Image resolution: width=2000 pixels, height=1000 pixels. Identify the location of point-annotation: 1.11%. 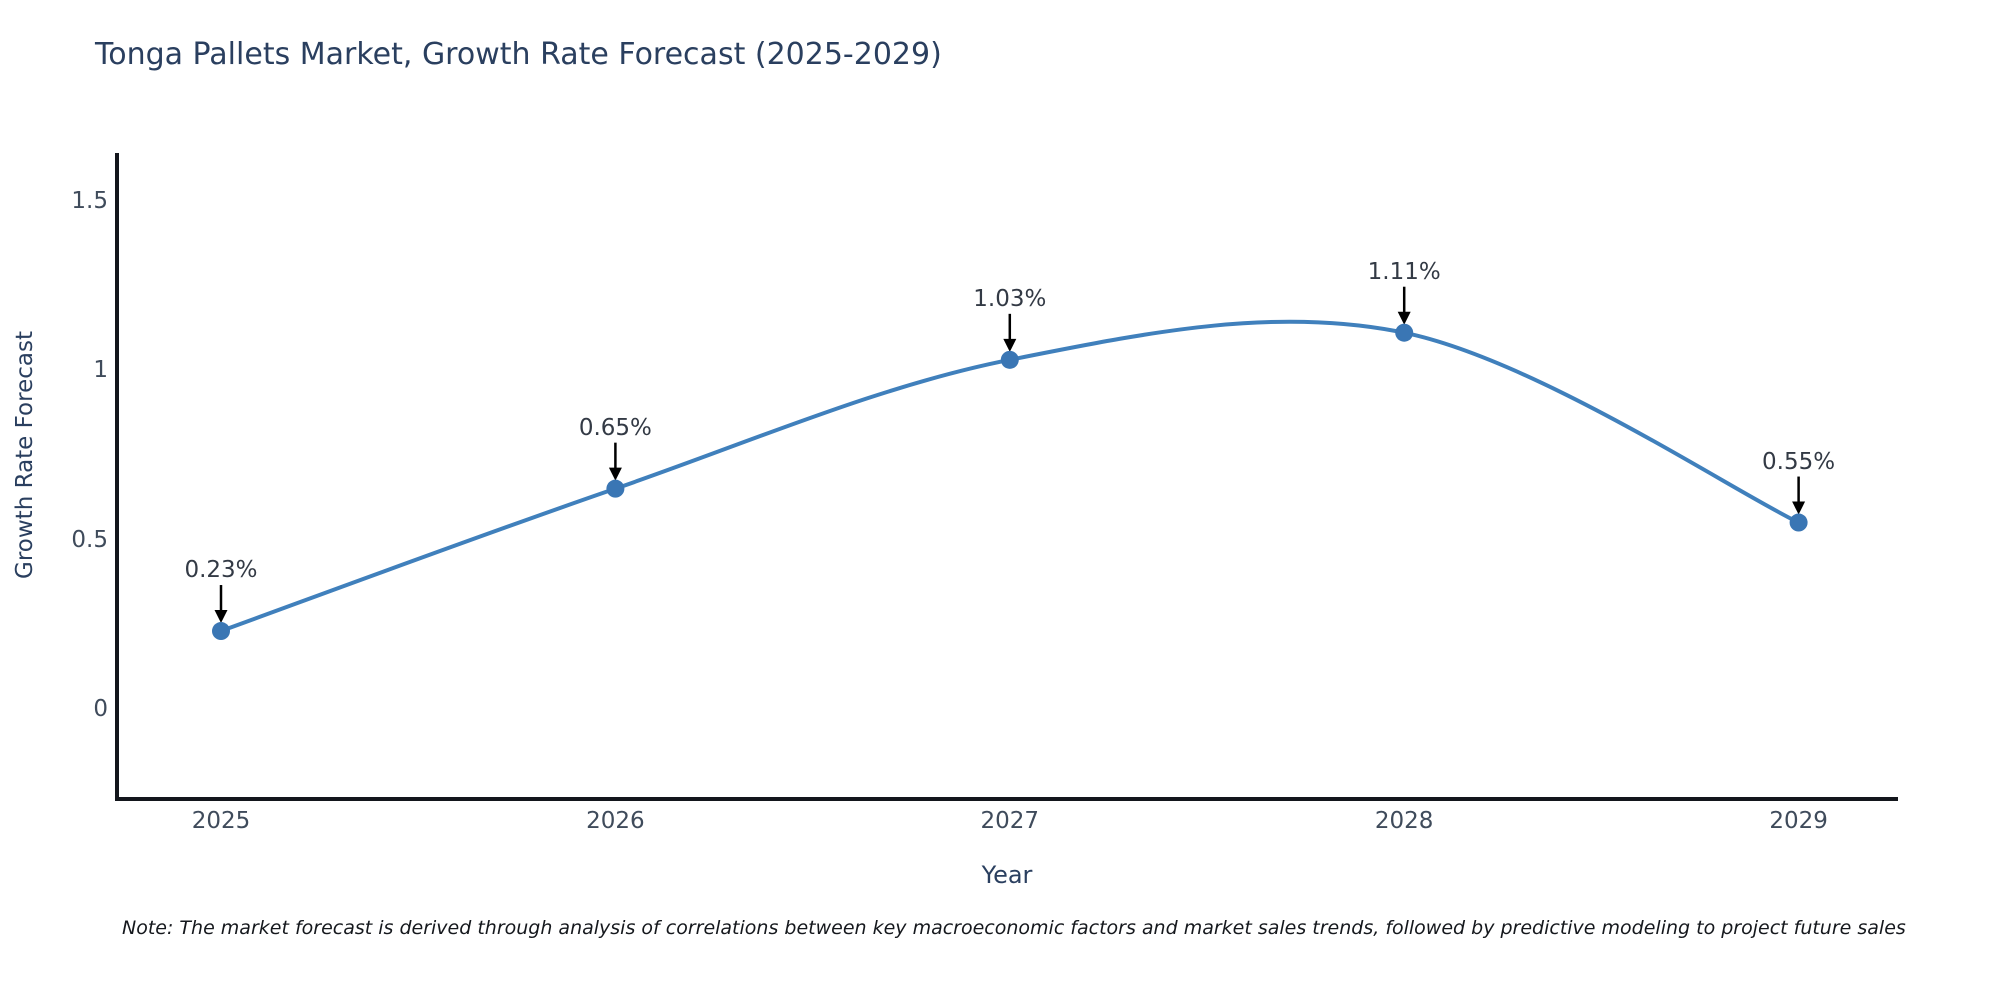
(1404, 271).